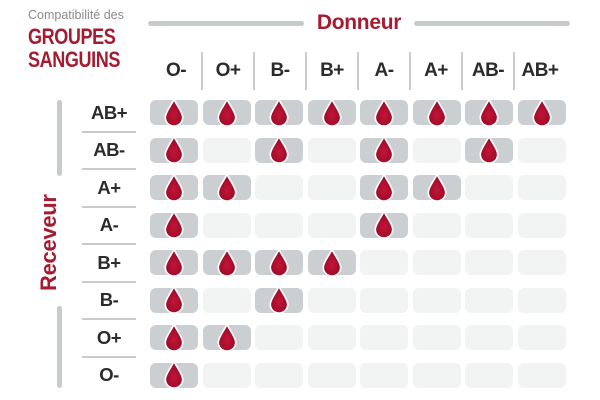 The height and width of the screenshot is (400, 600). I want to click on donor-column-label: O+, so click(228, 70).